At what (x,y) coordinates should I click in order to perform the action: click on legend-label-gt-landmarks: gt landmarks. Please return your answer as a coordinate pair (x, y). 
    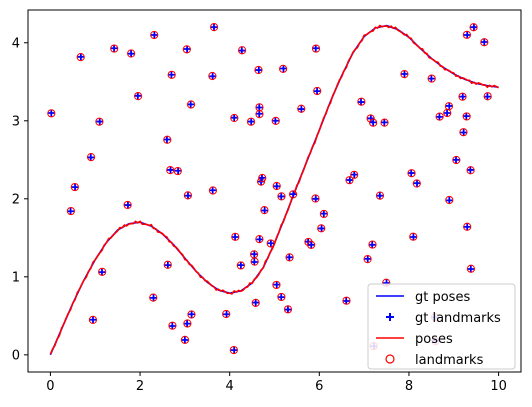
    Looking at the image, I should click on (458, 318).